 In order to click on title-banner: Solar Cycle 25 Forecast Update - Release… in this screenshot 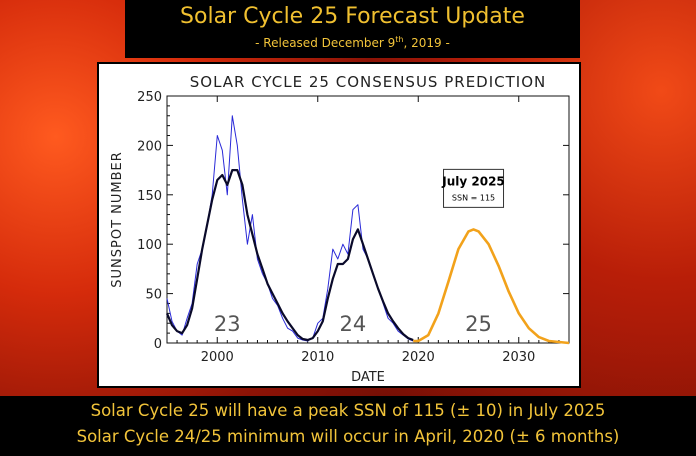, I will do `click(352, 29)`.